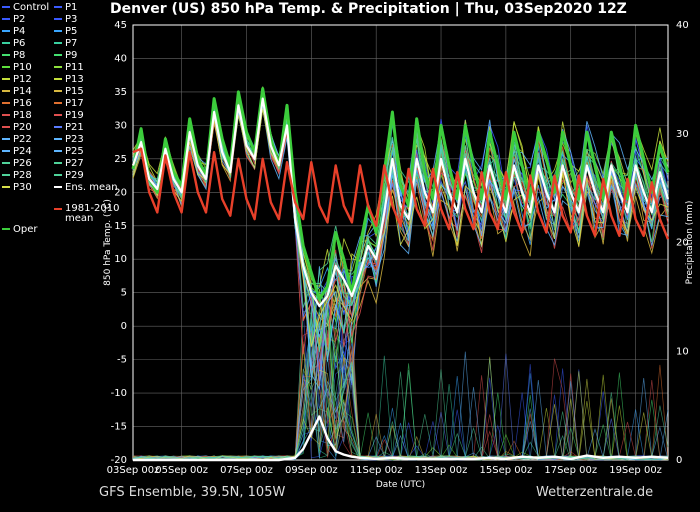 This screenshot has height=512, width=700. I want to click on legend-item: P27, so click(69, 164).